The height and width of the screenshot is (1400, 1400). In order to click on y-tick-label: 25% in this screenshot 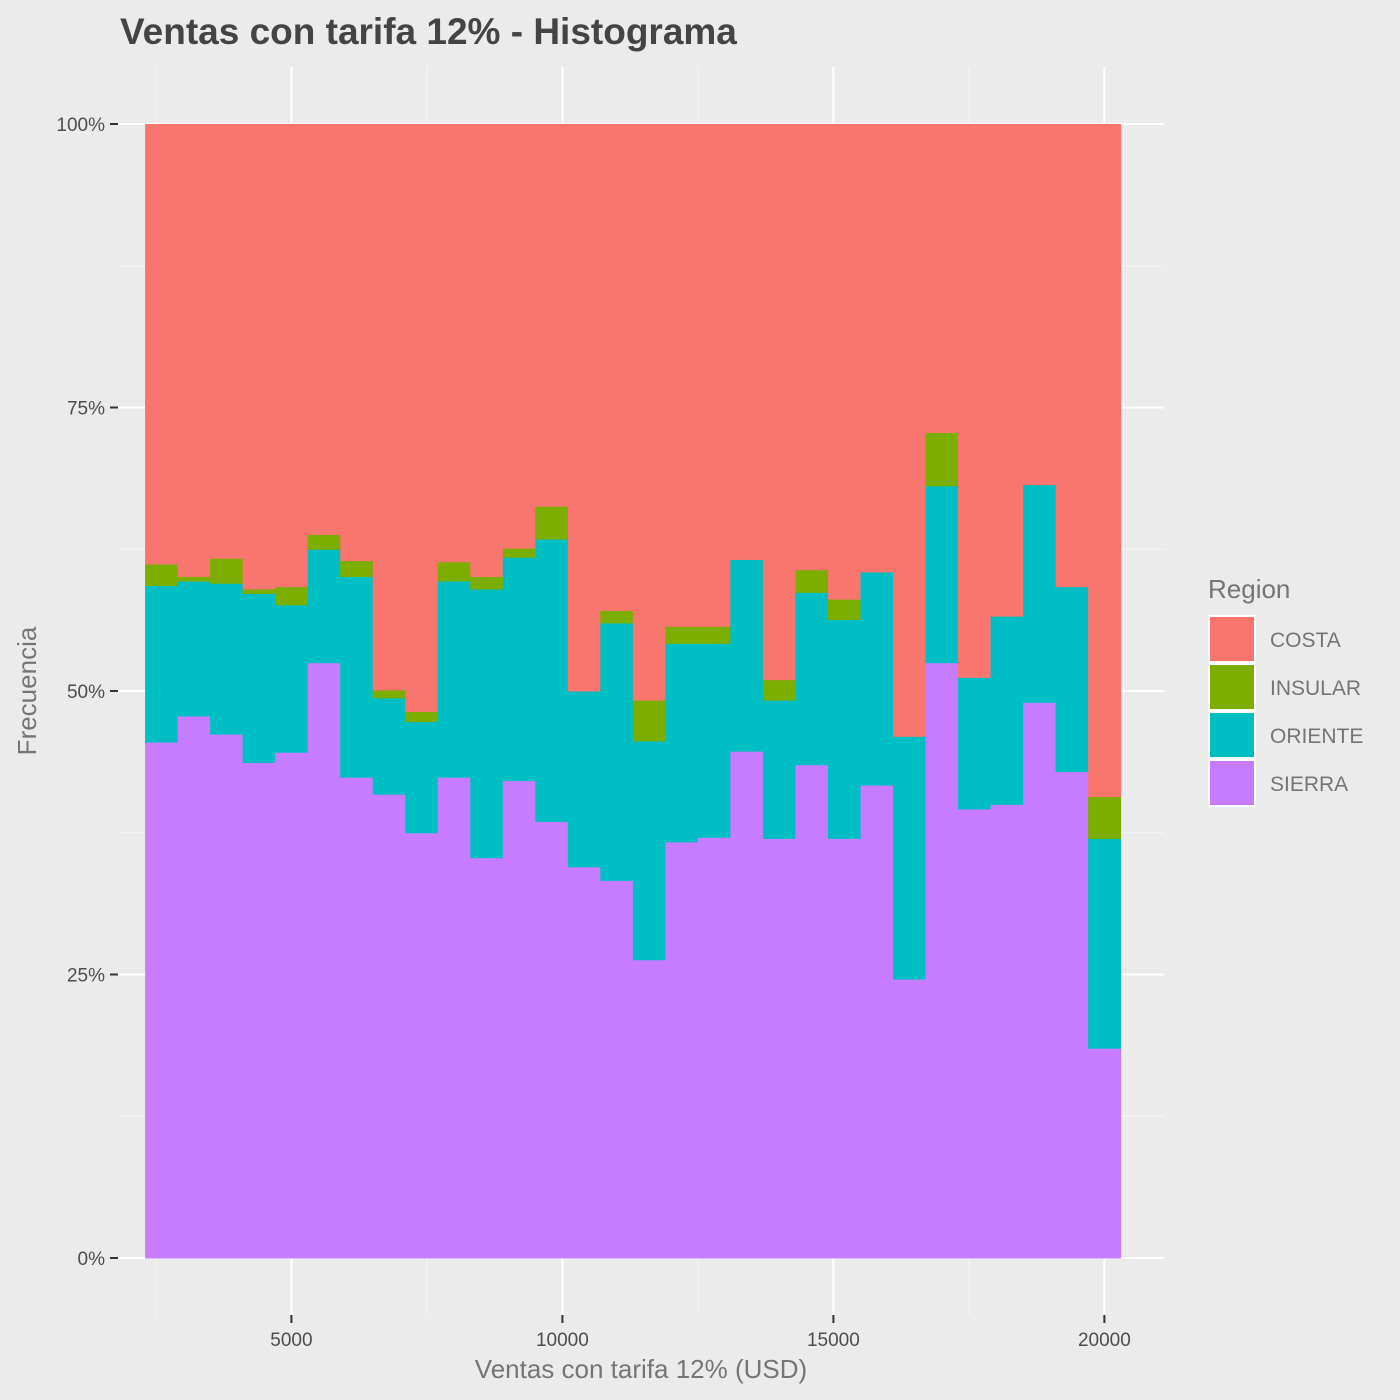, I will do `click(86, 976)`.